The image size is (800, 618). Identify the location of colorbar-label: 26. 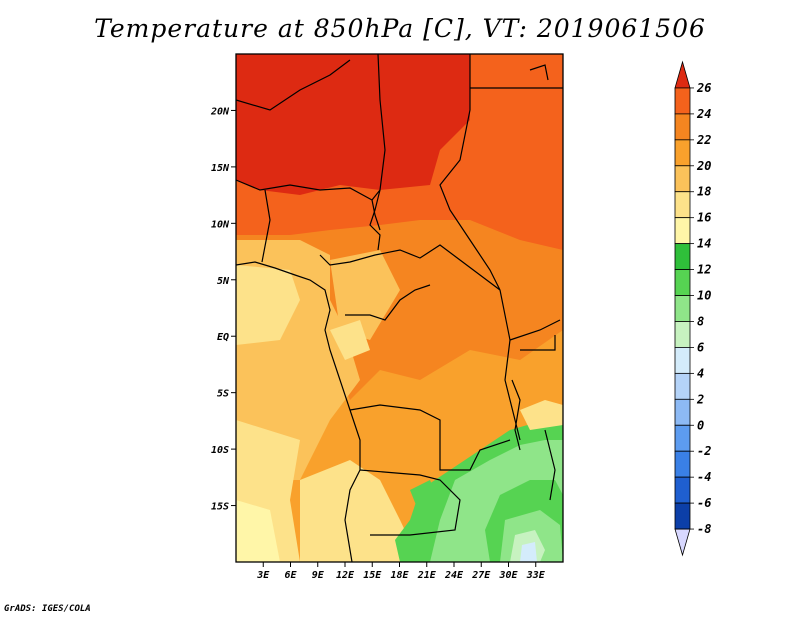
(703, 88).